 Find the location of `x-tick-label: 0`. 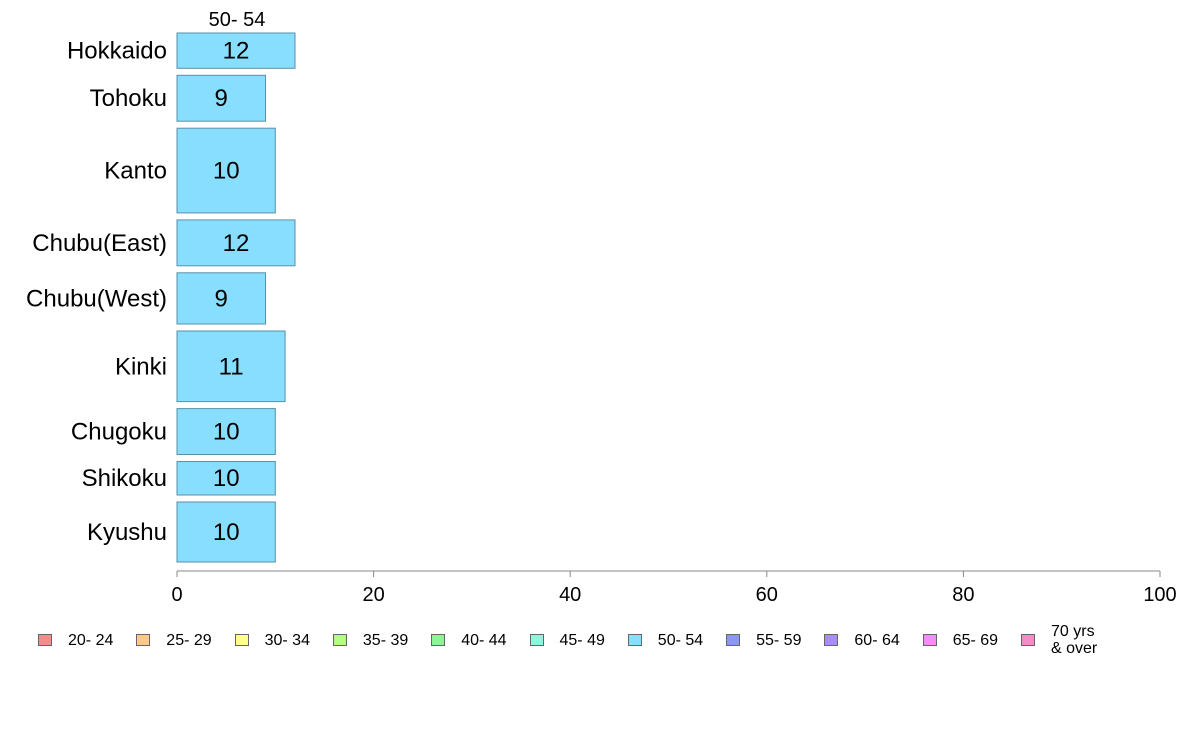

x-tick-label: 0 is located at coordinates (176, 595).